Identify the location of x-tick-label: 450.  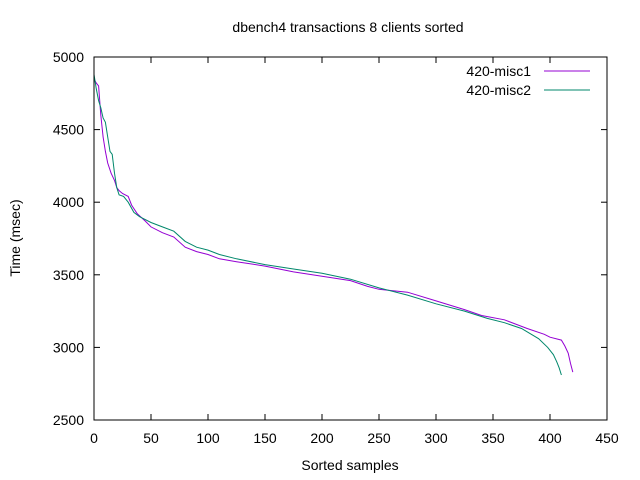
(607, 438).